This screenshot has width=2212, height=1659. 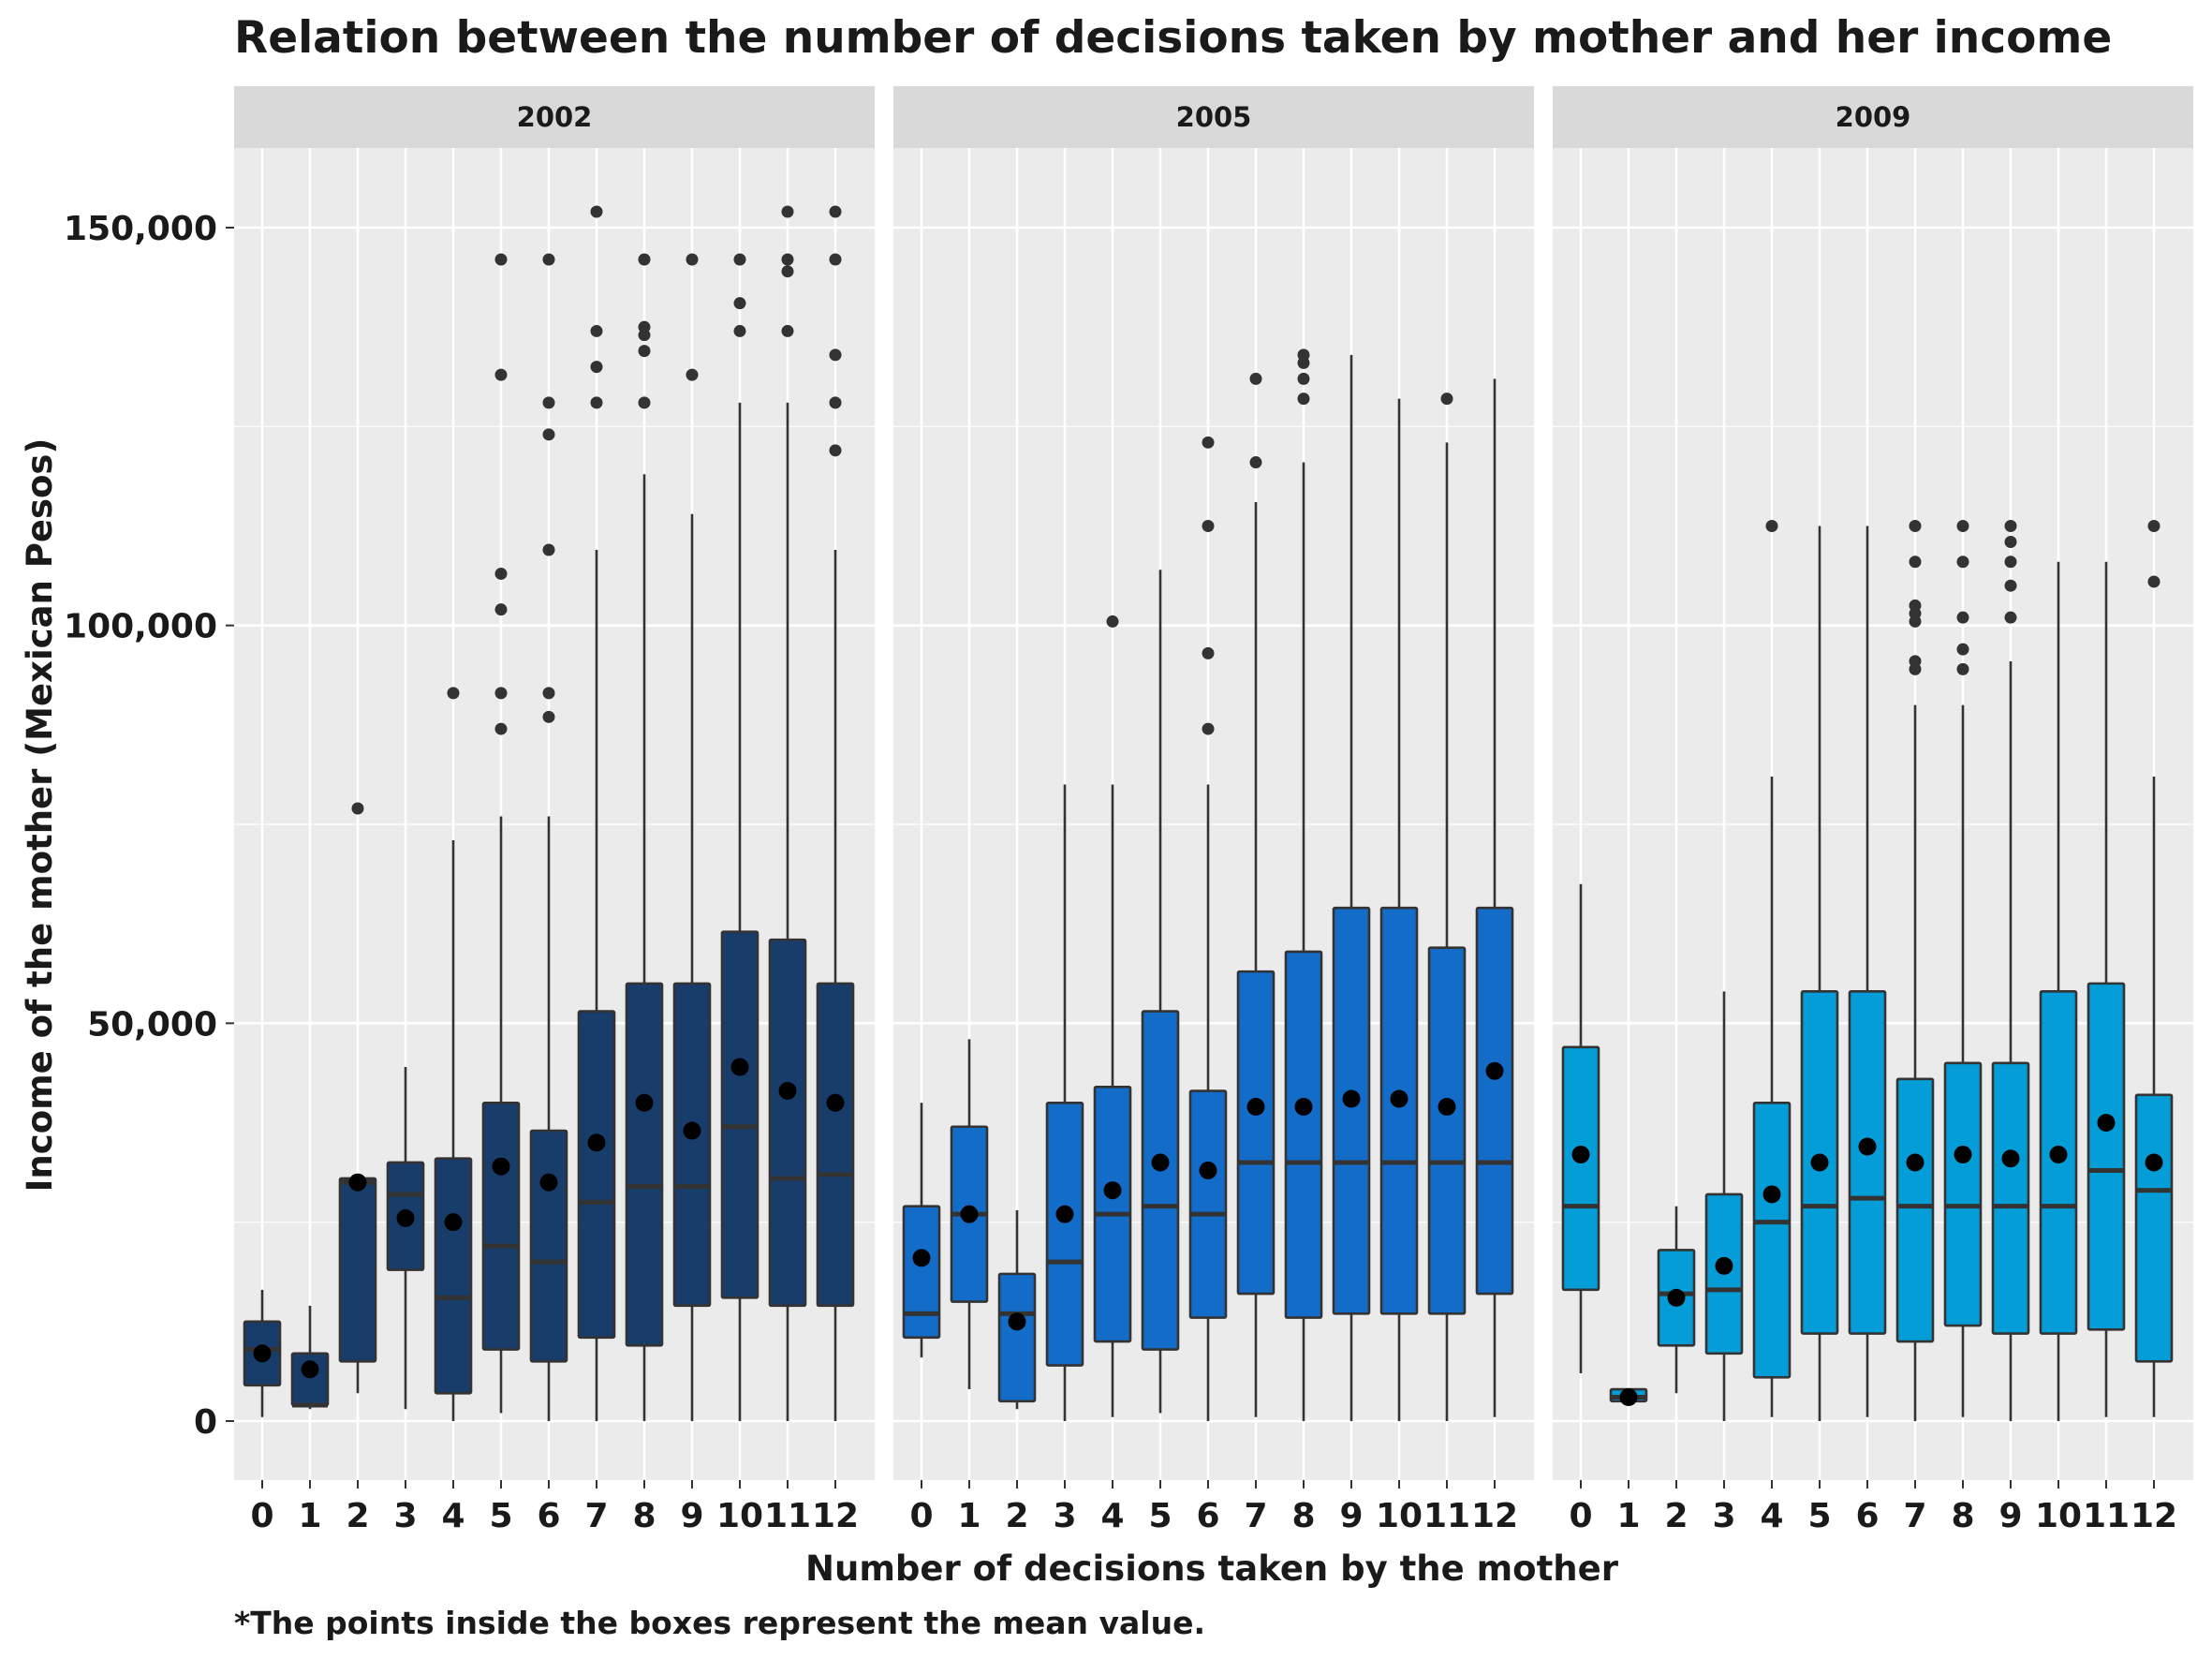 What do you see at coordinates (1867, 1516) in the screenshot?
I see `x-tick-label: 6` at bounding box center [1867, 1516].